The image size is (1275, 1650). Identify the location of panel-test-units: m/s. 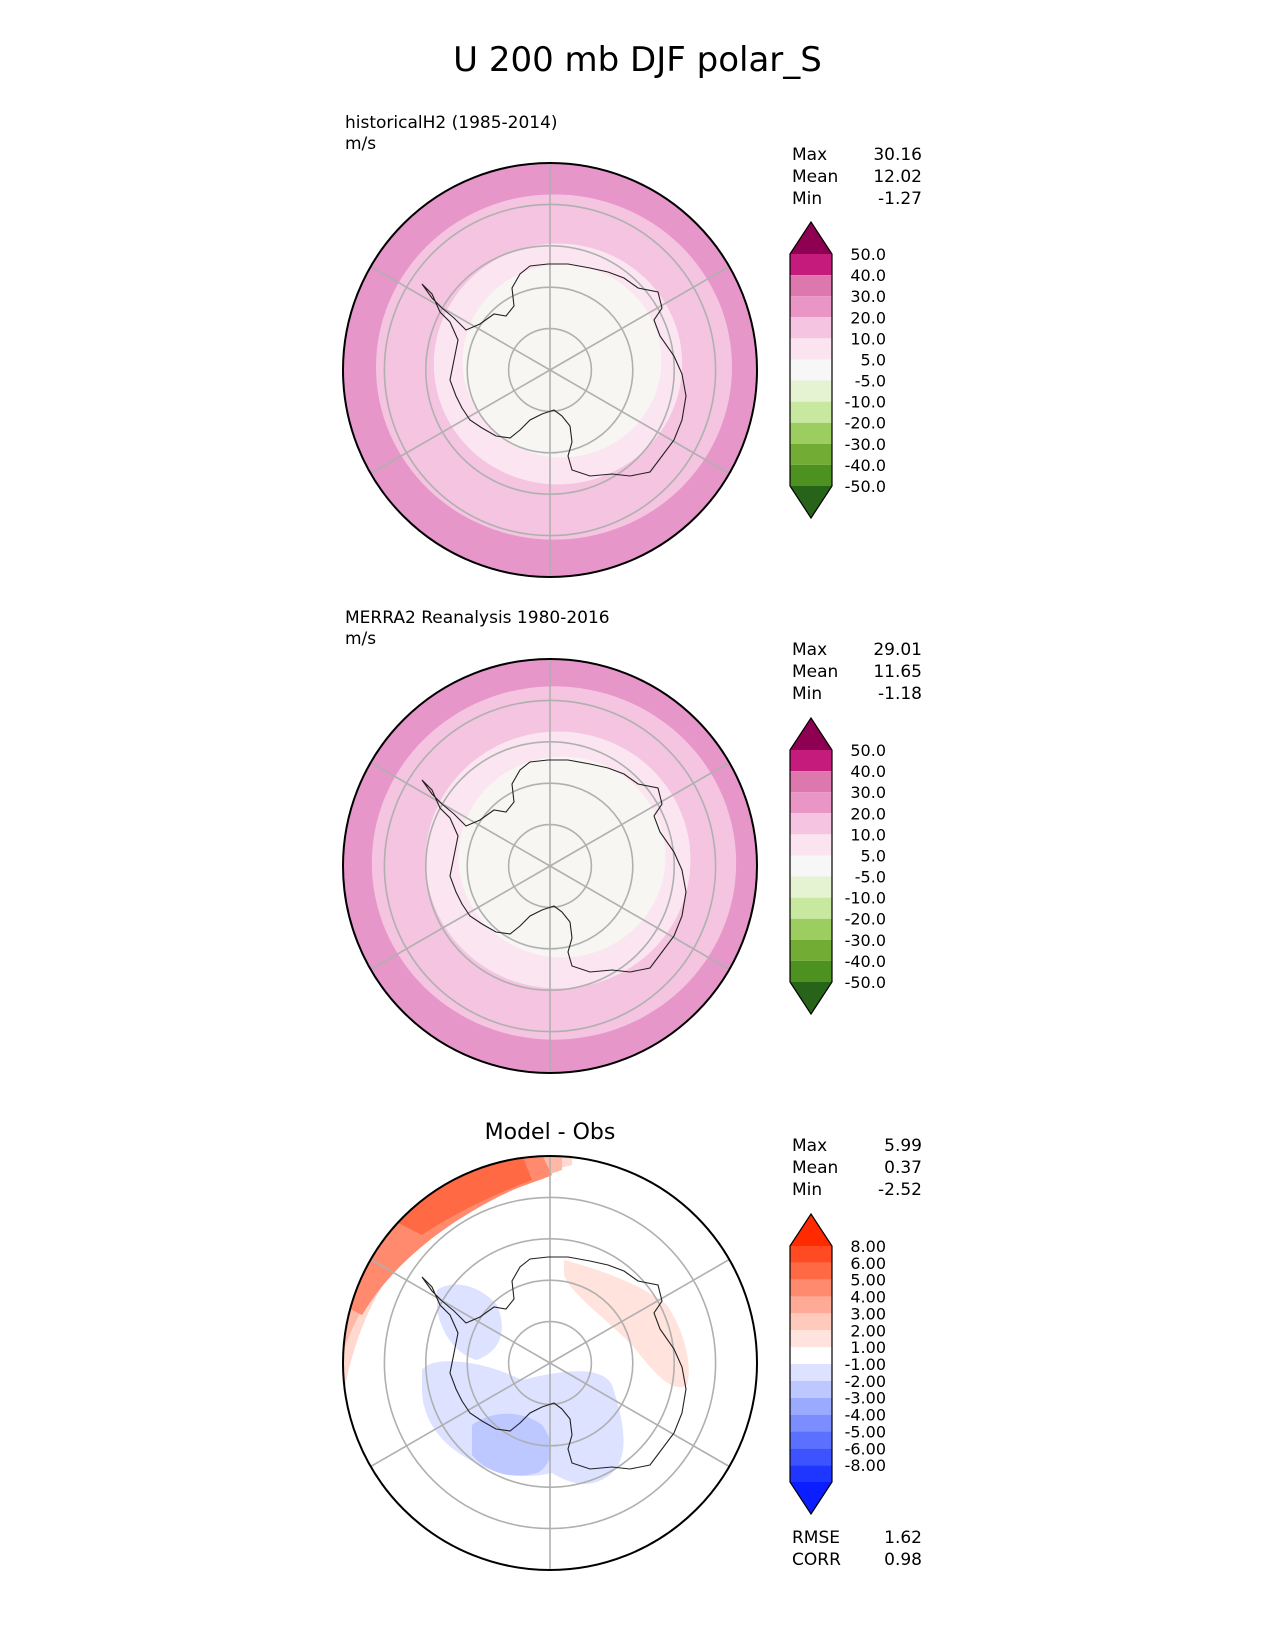
(361, 144).